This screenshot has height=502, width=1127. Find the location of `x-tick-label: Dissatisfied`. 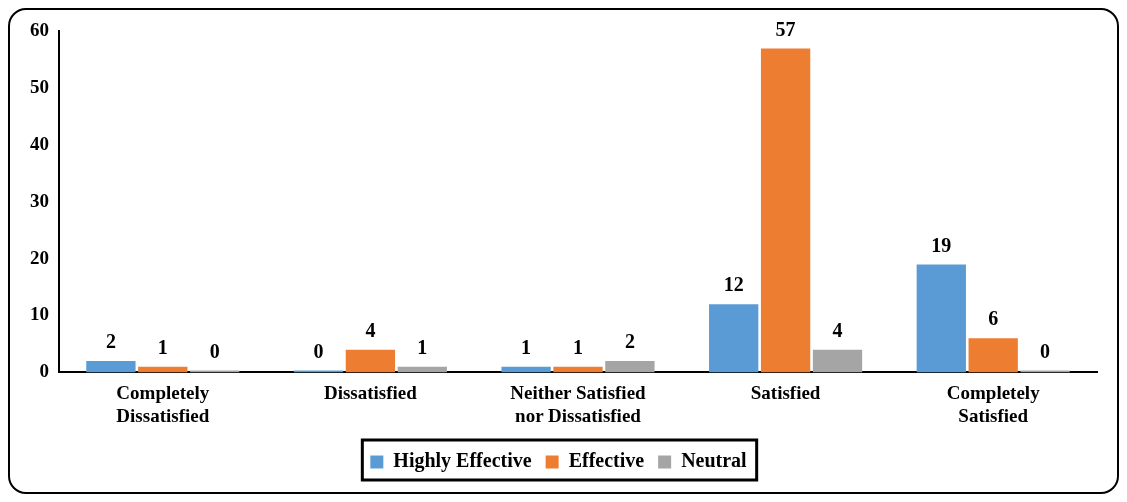

x-tick-label: Dissatisfied is located at coordinates (370, 392).